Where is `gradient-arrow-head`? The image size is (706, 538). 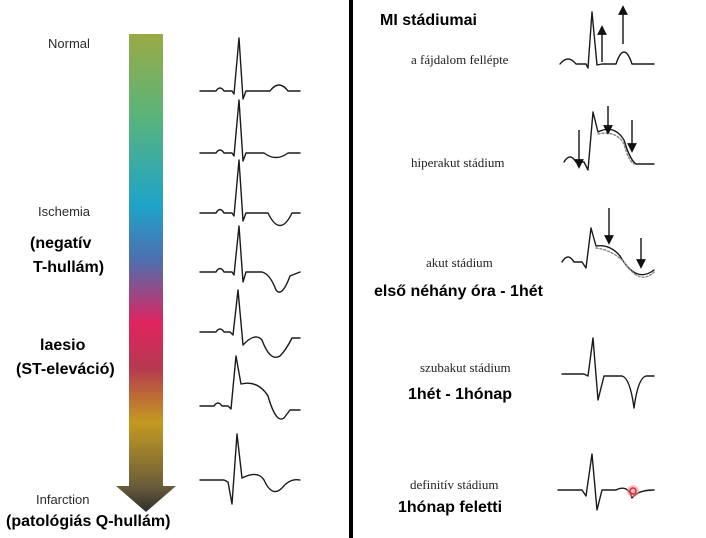
gradient-arrow-head is located at coordinates (146, 499).